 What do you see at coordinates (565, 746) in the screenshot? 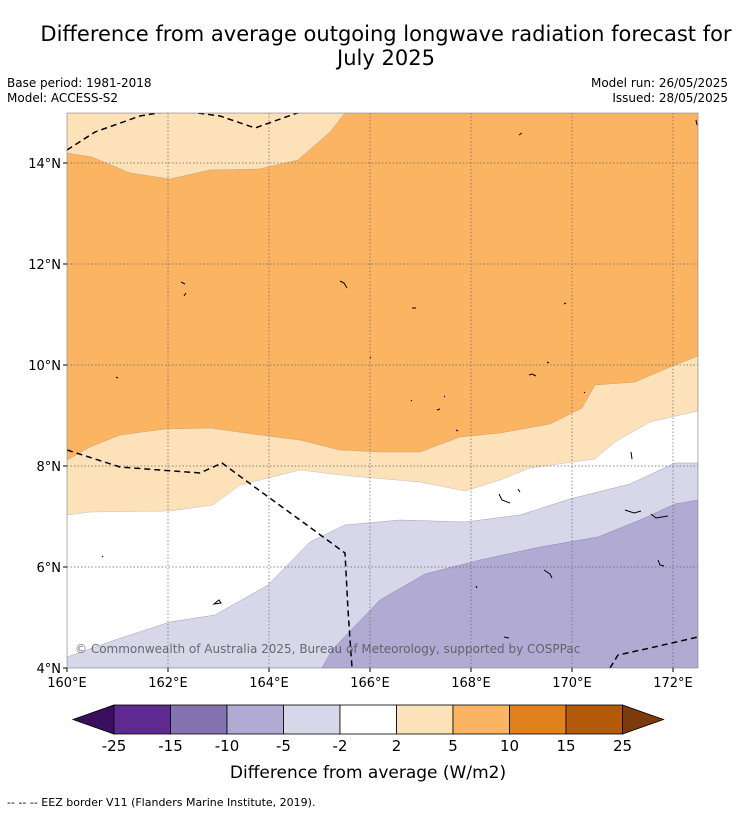
I see `colorbar-tick-label: 15` at bounding box center [565, 746].